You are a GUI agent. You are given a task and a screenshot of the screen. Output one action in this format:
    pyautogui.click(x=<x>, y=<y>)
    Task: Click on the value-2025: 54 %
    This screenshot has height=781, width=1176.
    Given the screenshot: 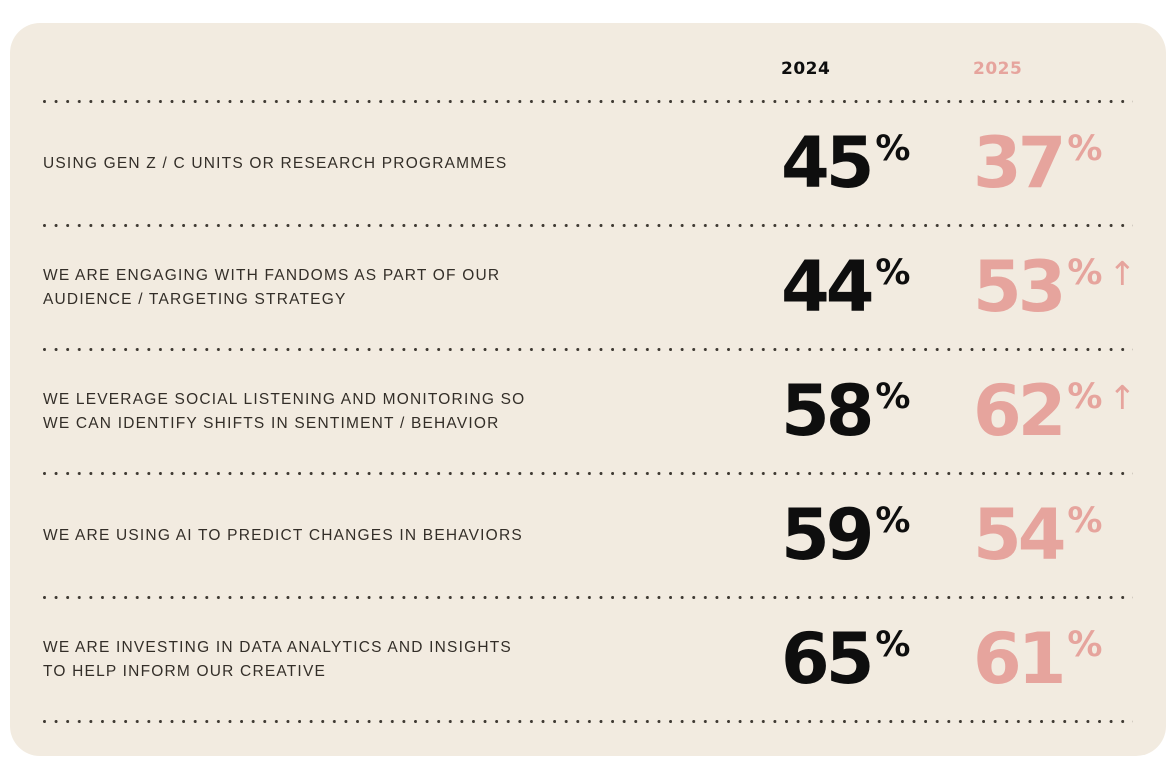 What is the action you would take?
    pyautogui.click(x=1053, y=535)
    